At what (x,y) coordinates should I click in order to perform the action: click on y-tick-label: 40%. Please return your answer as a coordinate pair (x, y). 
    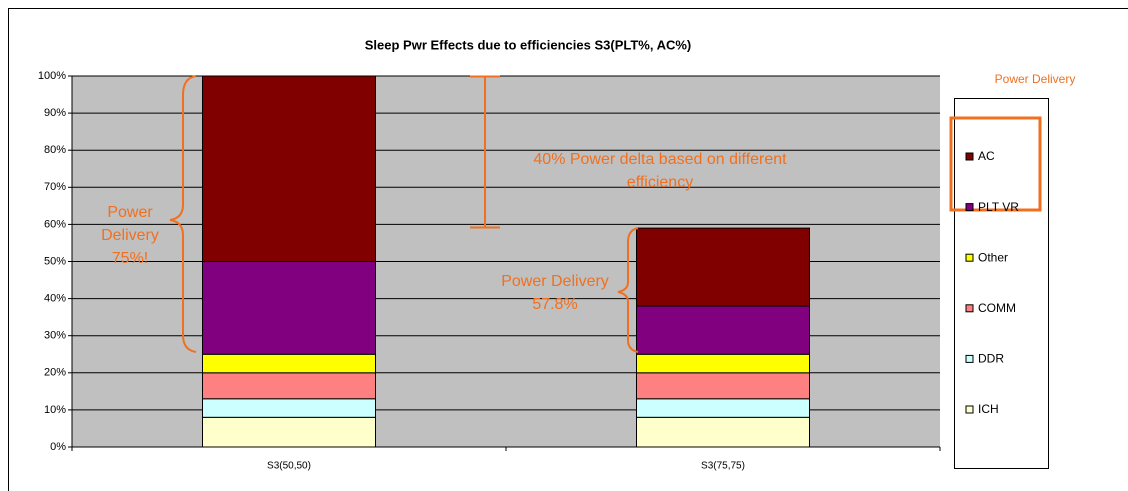
    Looking at the image, I should click on (55, 299).